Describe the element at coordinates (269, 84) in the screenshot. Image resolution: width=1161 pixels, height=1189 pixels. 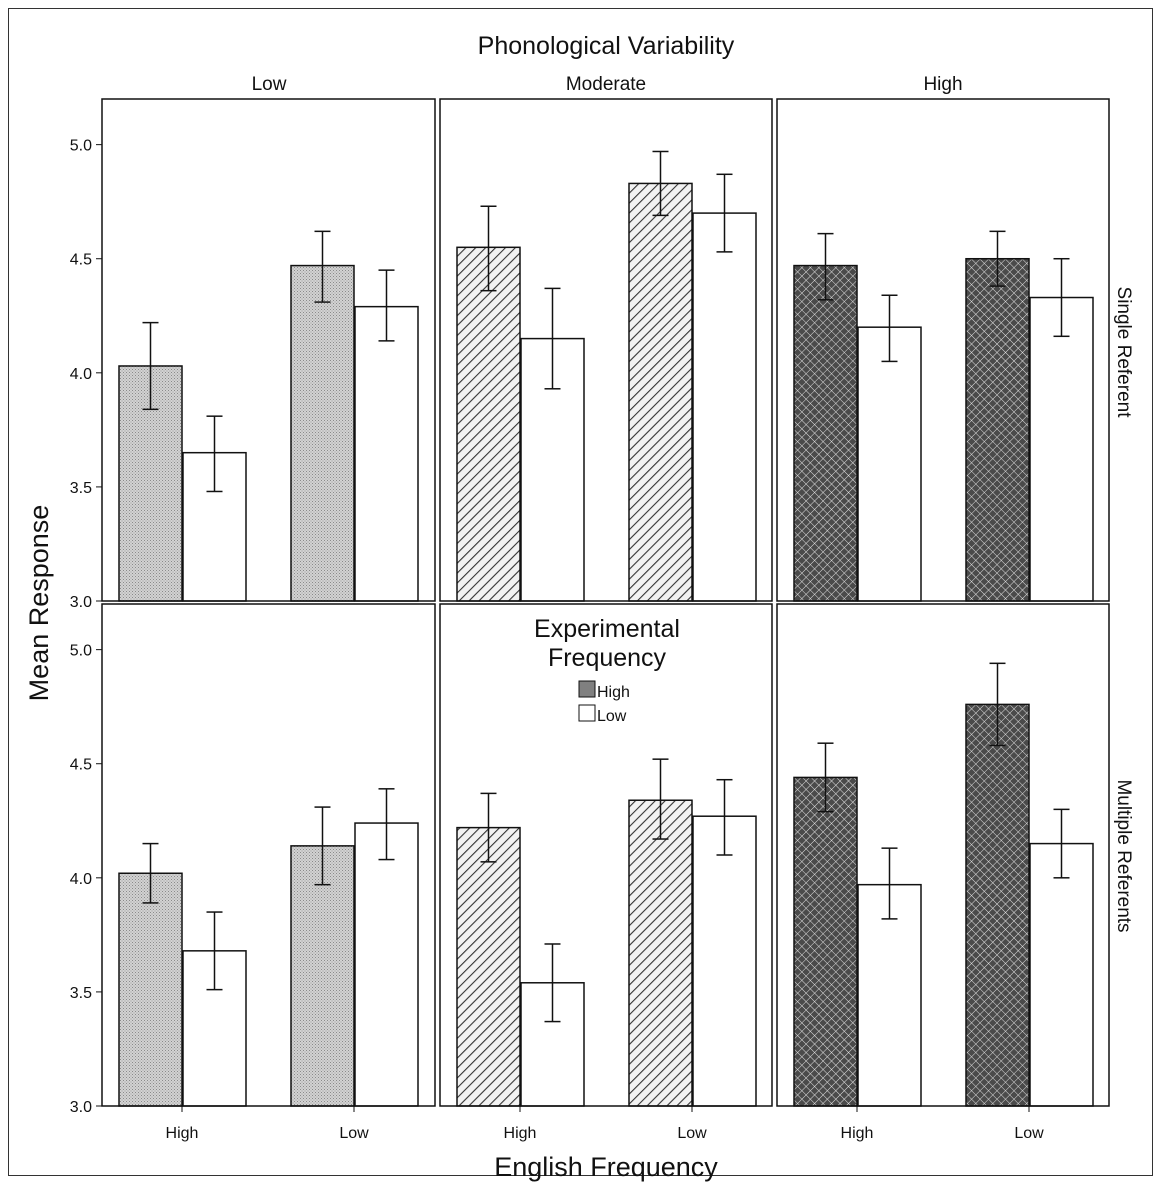
I see `col-label-low: Low` at that location.